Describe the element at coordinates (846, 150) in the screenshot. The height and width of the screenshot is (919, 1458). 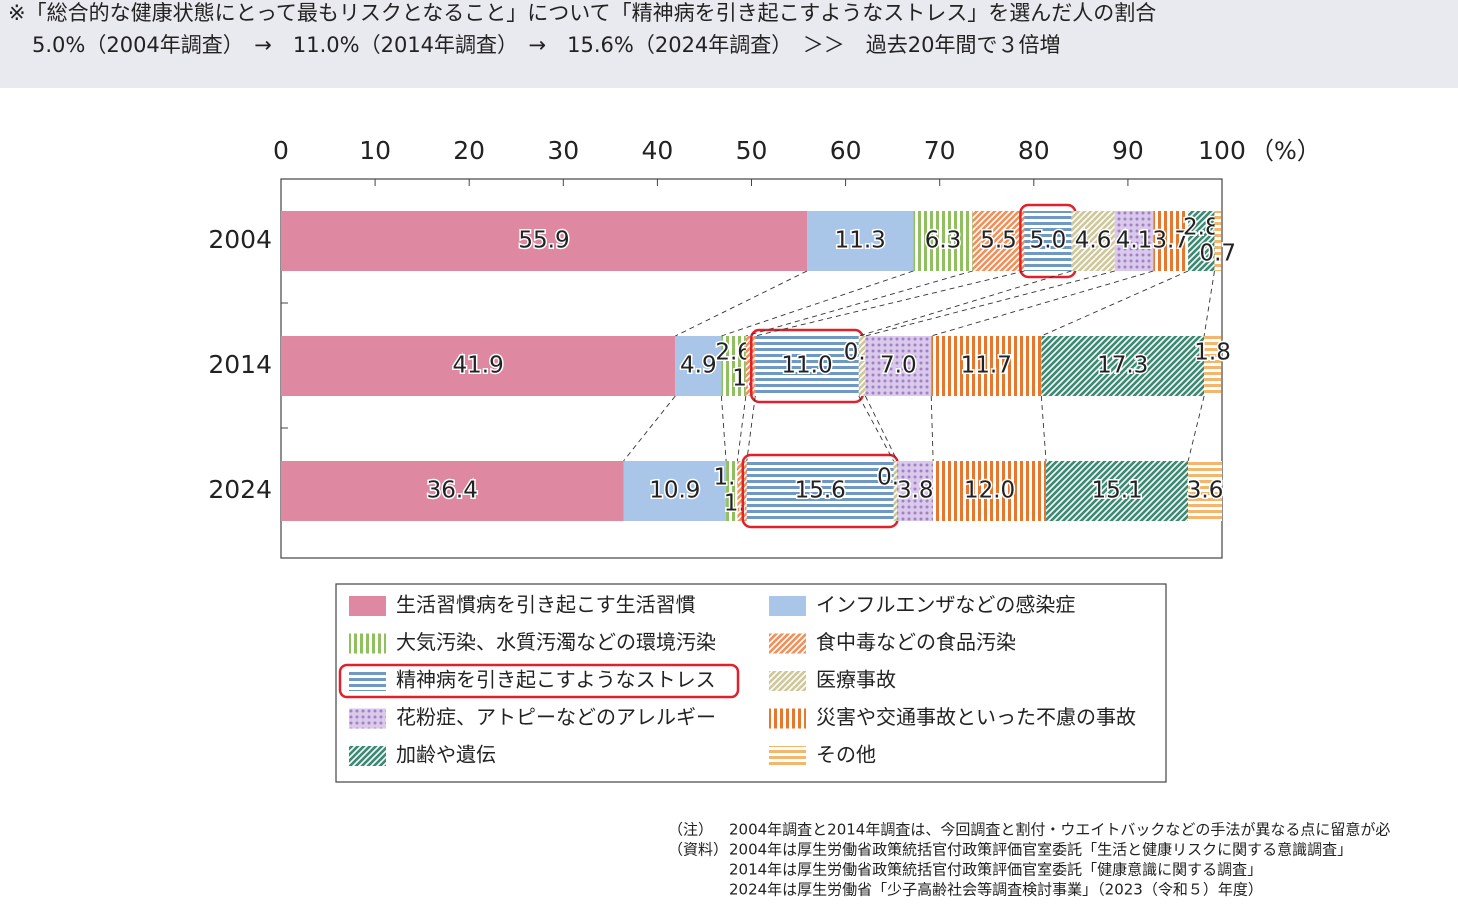
I see `x-tick-label: 60` at that location.